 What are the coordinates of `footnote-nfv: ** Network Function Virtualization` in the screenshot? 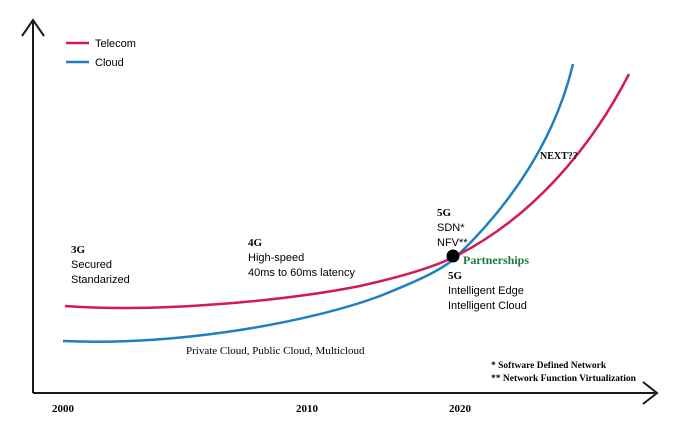 It's located at (564, 379).